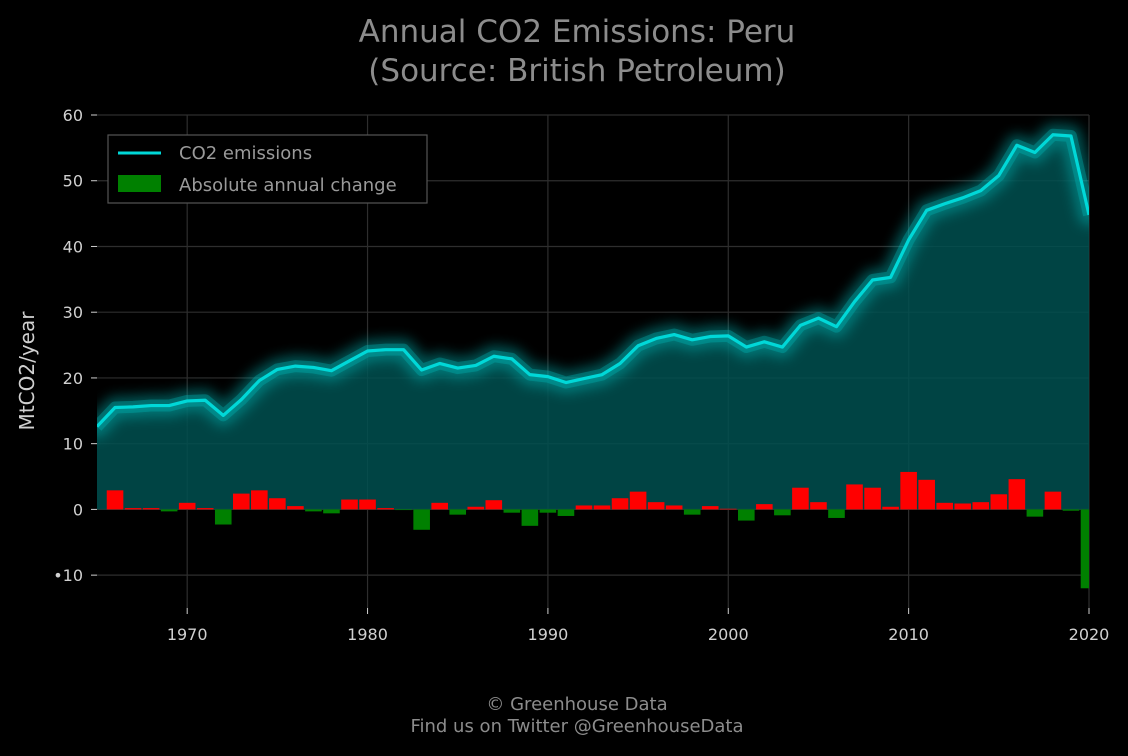 This screenshot has height=756, width=1128. Describe the element at coordinates (656, 506) in the screenshot. I see `change-bar-1996` at that location.